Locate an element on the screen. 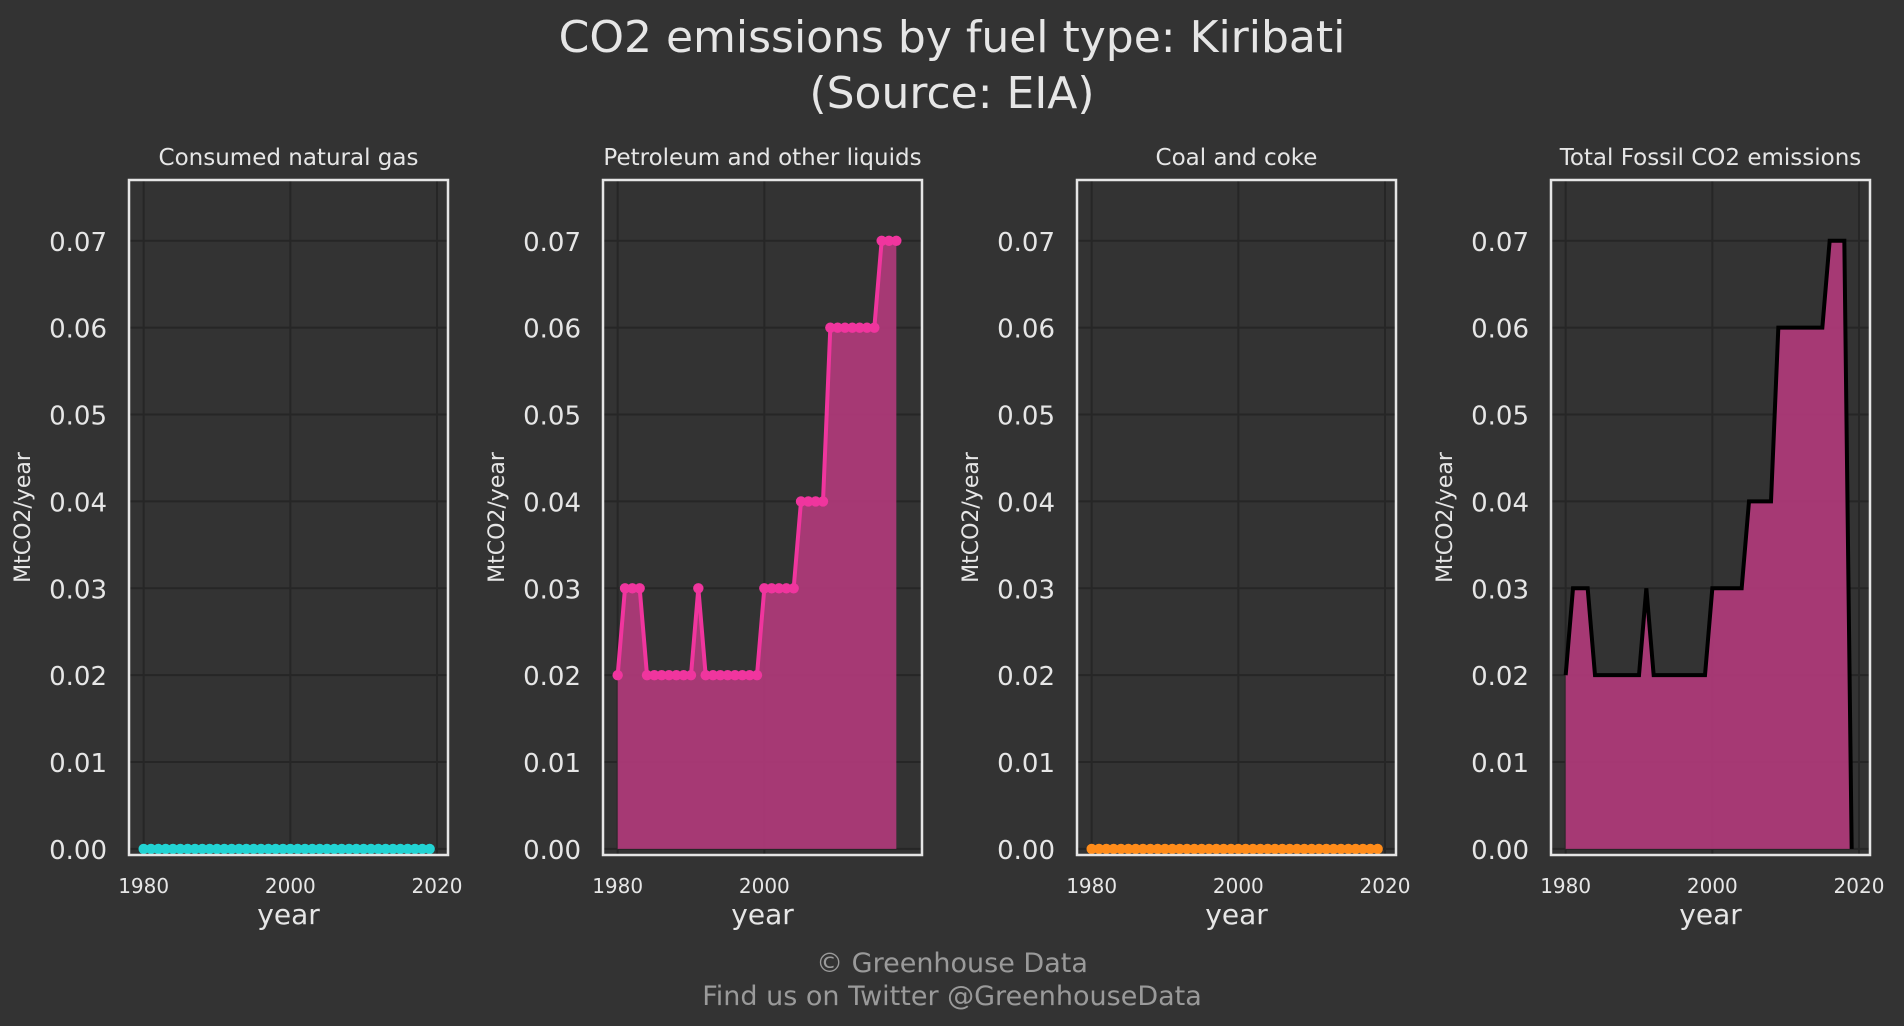 The height and width of the screenshot is (1026, 1904). panel-title: Petroleum and other liquids is located at coordinates (762, 158).